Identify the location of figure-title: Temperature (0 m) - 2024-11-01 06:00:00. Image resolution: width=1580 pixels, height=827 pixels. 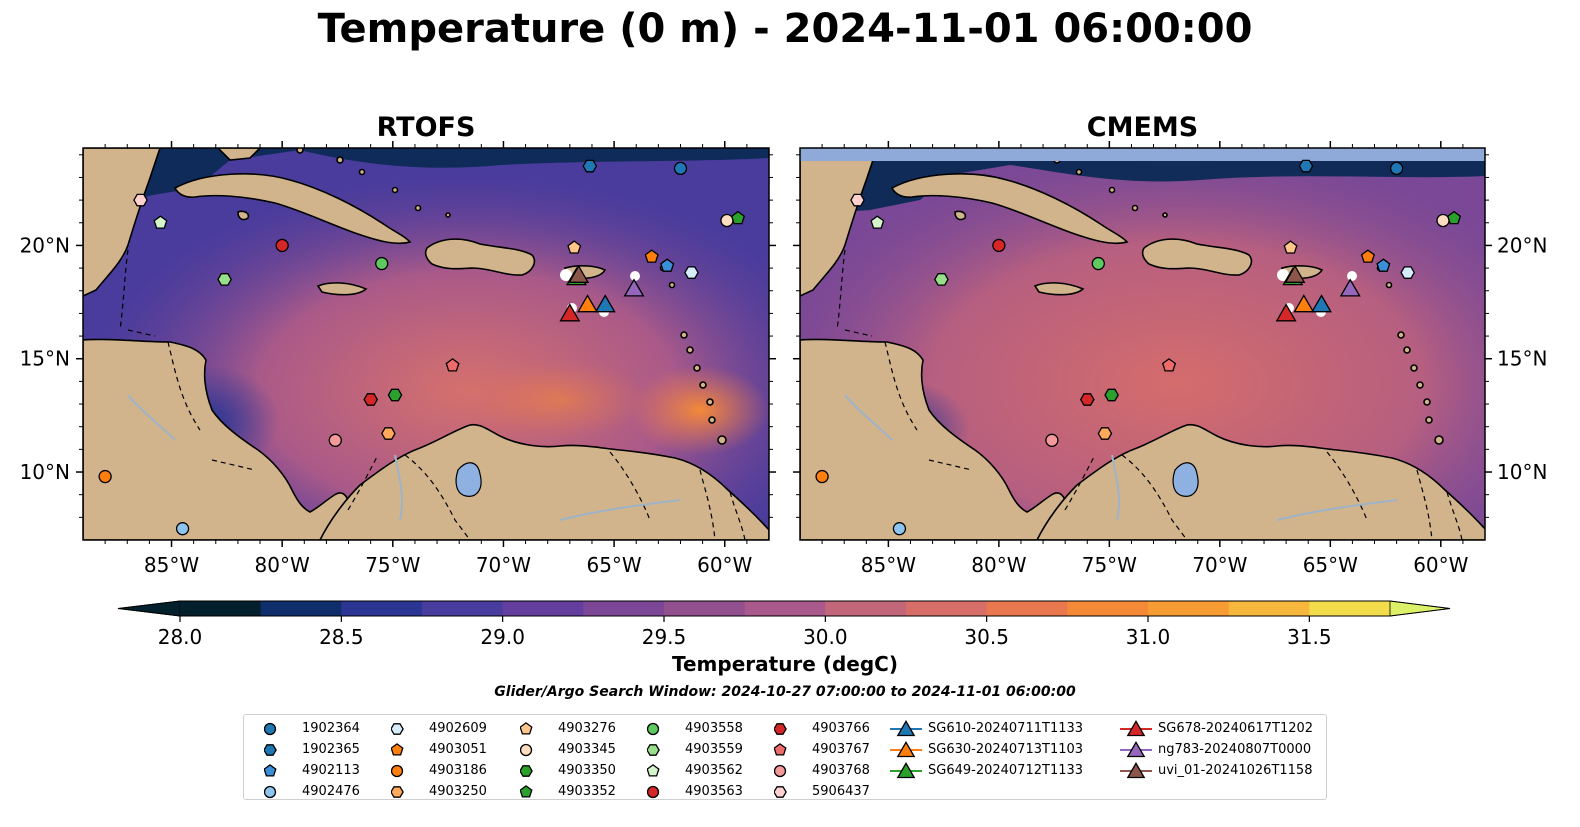
(785, 29).